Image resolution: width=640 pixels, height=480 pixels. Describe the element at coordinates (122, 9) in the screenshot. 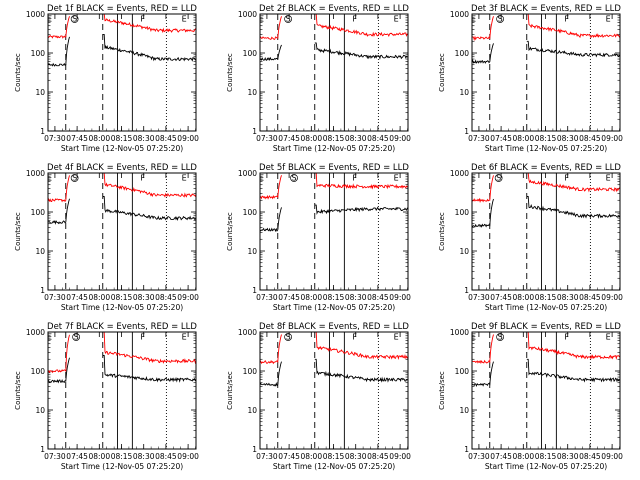

I see `panel-title: Det 1f BLACK = Events, RED = LLD` at that location.